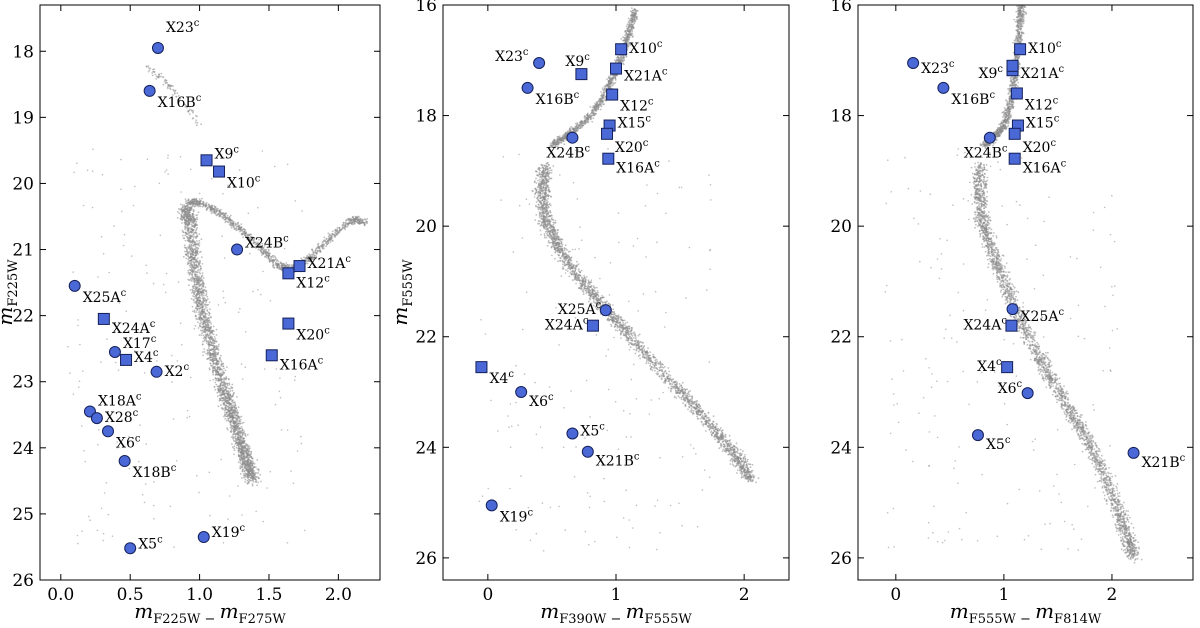 The image size is (1200, 628). I want to click on y-tick-label: 25, so click(23, 515).